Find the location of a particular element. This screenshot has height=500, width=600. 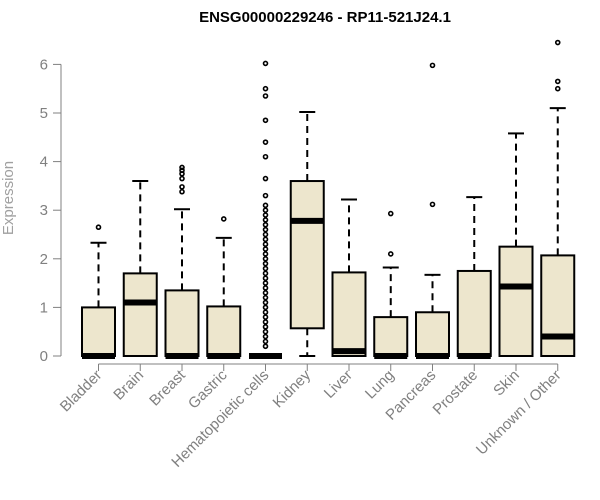

box-bladder is located at coordinates (98, 291).